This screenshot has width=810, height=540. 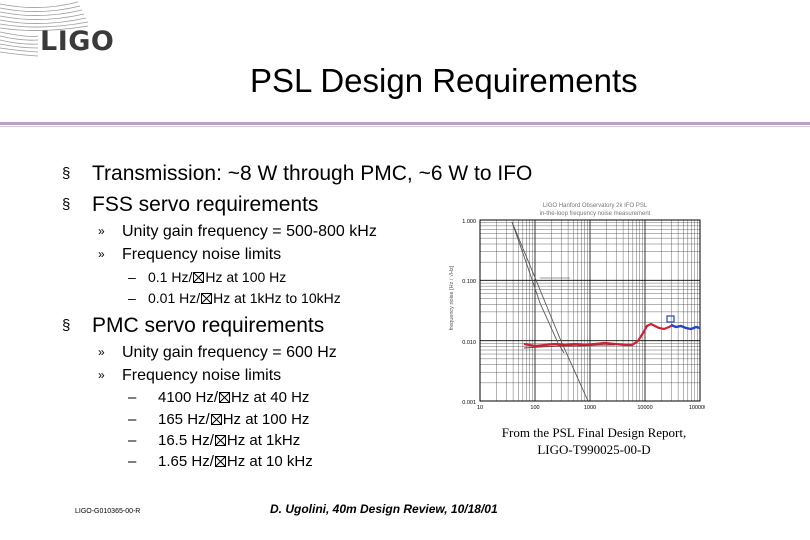 I want to click on plot-frame, so click(x=590, y=310).